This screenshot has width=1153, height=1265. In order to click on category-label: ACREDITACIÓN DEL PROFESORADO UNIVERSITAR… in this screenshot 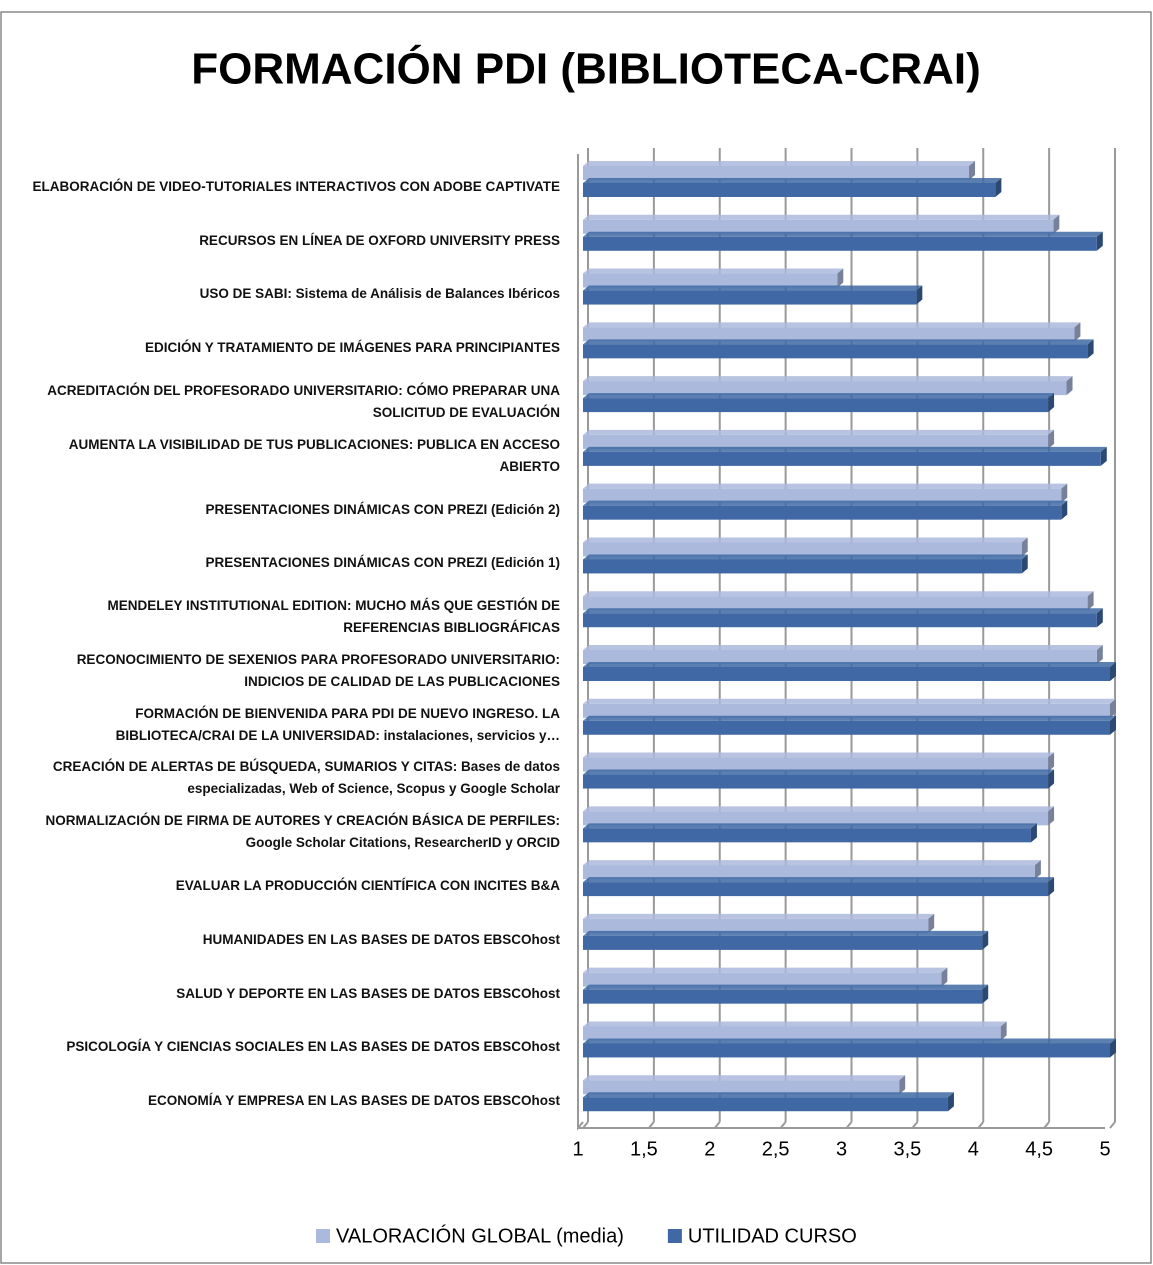, I will do `click(303, 401)`.